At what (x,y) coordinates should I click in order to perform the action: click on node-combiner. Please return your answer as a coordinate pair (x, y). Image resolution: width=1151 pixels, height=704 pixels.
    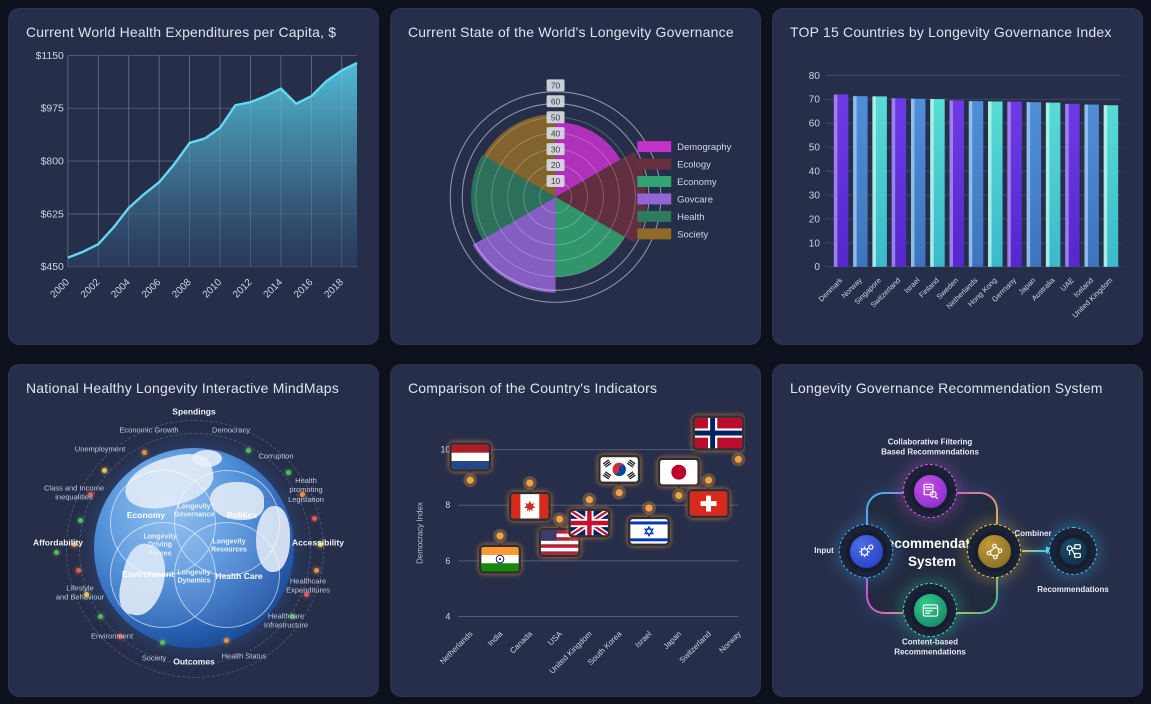
    Looking at the image, I should click on (994, 551).